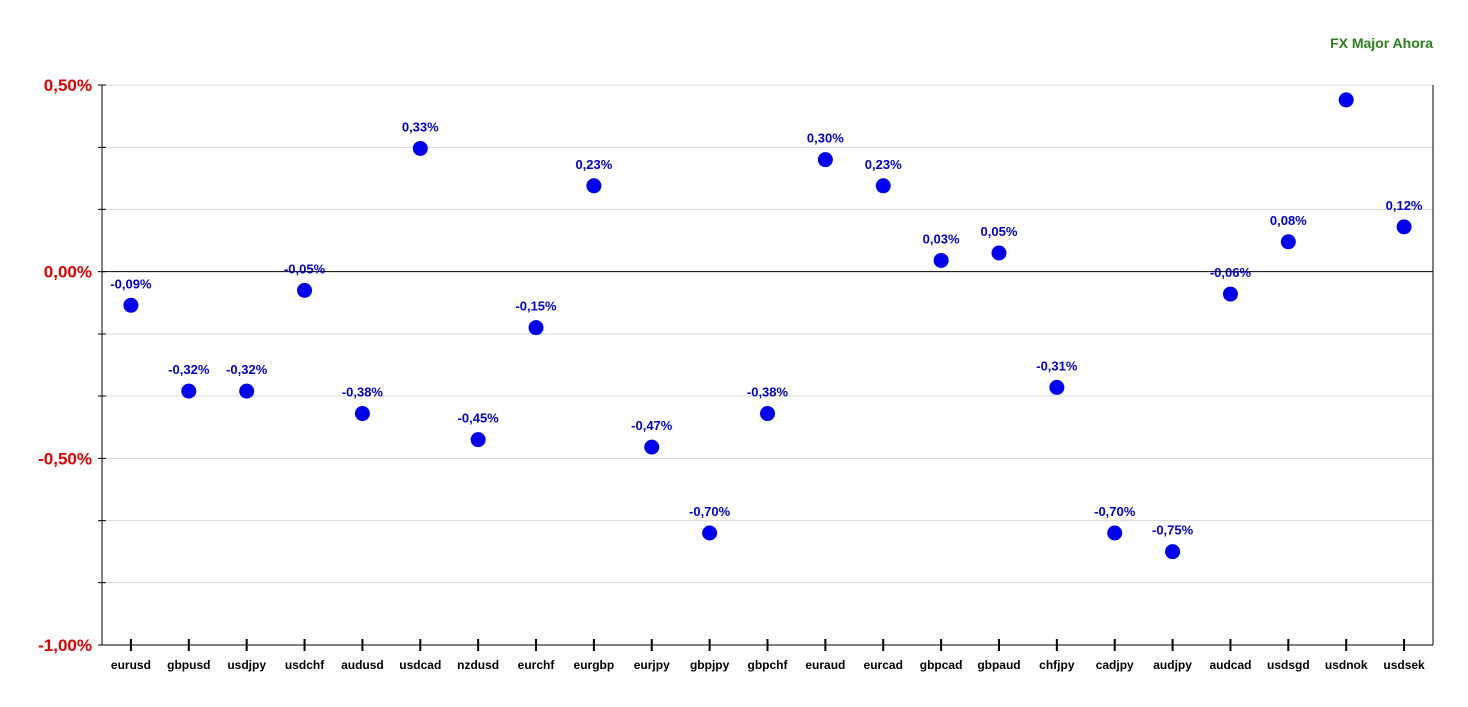  Describe the element at coordinates (594, 665) in the screenshot. I see `x-tick-label: eurgbp` at that location.